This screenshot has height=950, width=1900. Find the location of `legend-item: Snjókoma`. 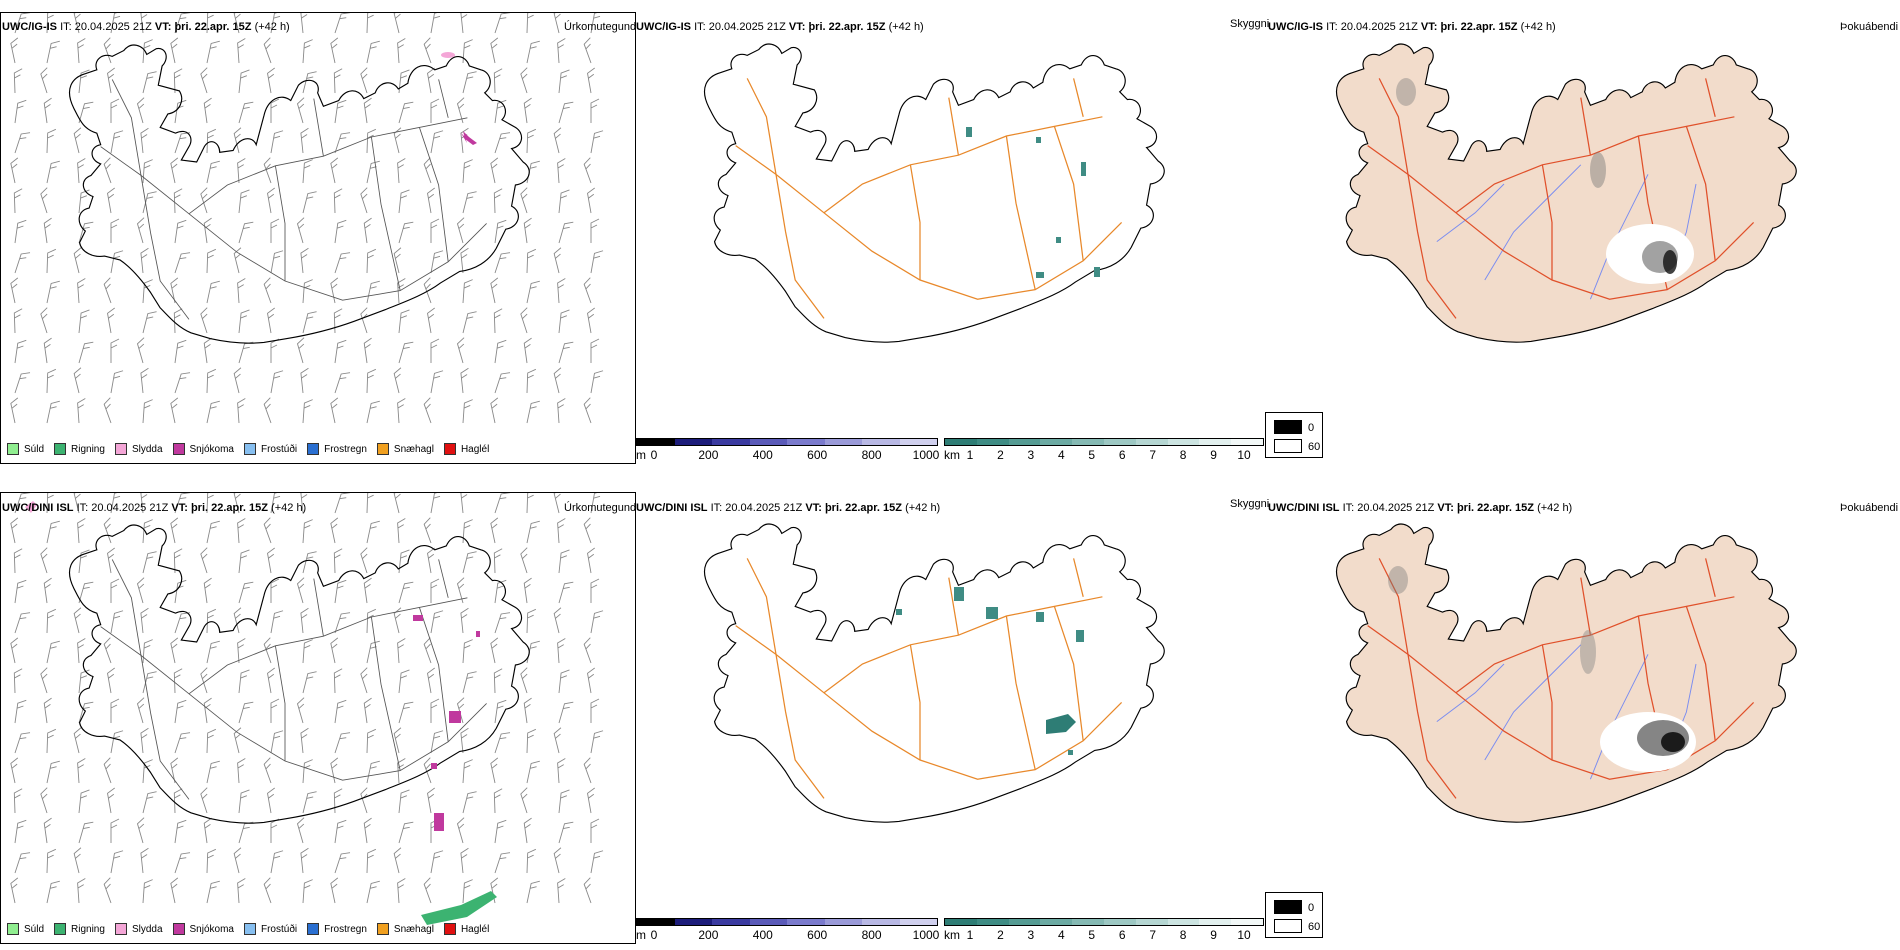

legend-item: Snjókoma is located at coordinates (203, 929).